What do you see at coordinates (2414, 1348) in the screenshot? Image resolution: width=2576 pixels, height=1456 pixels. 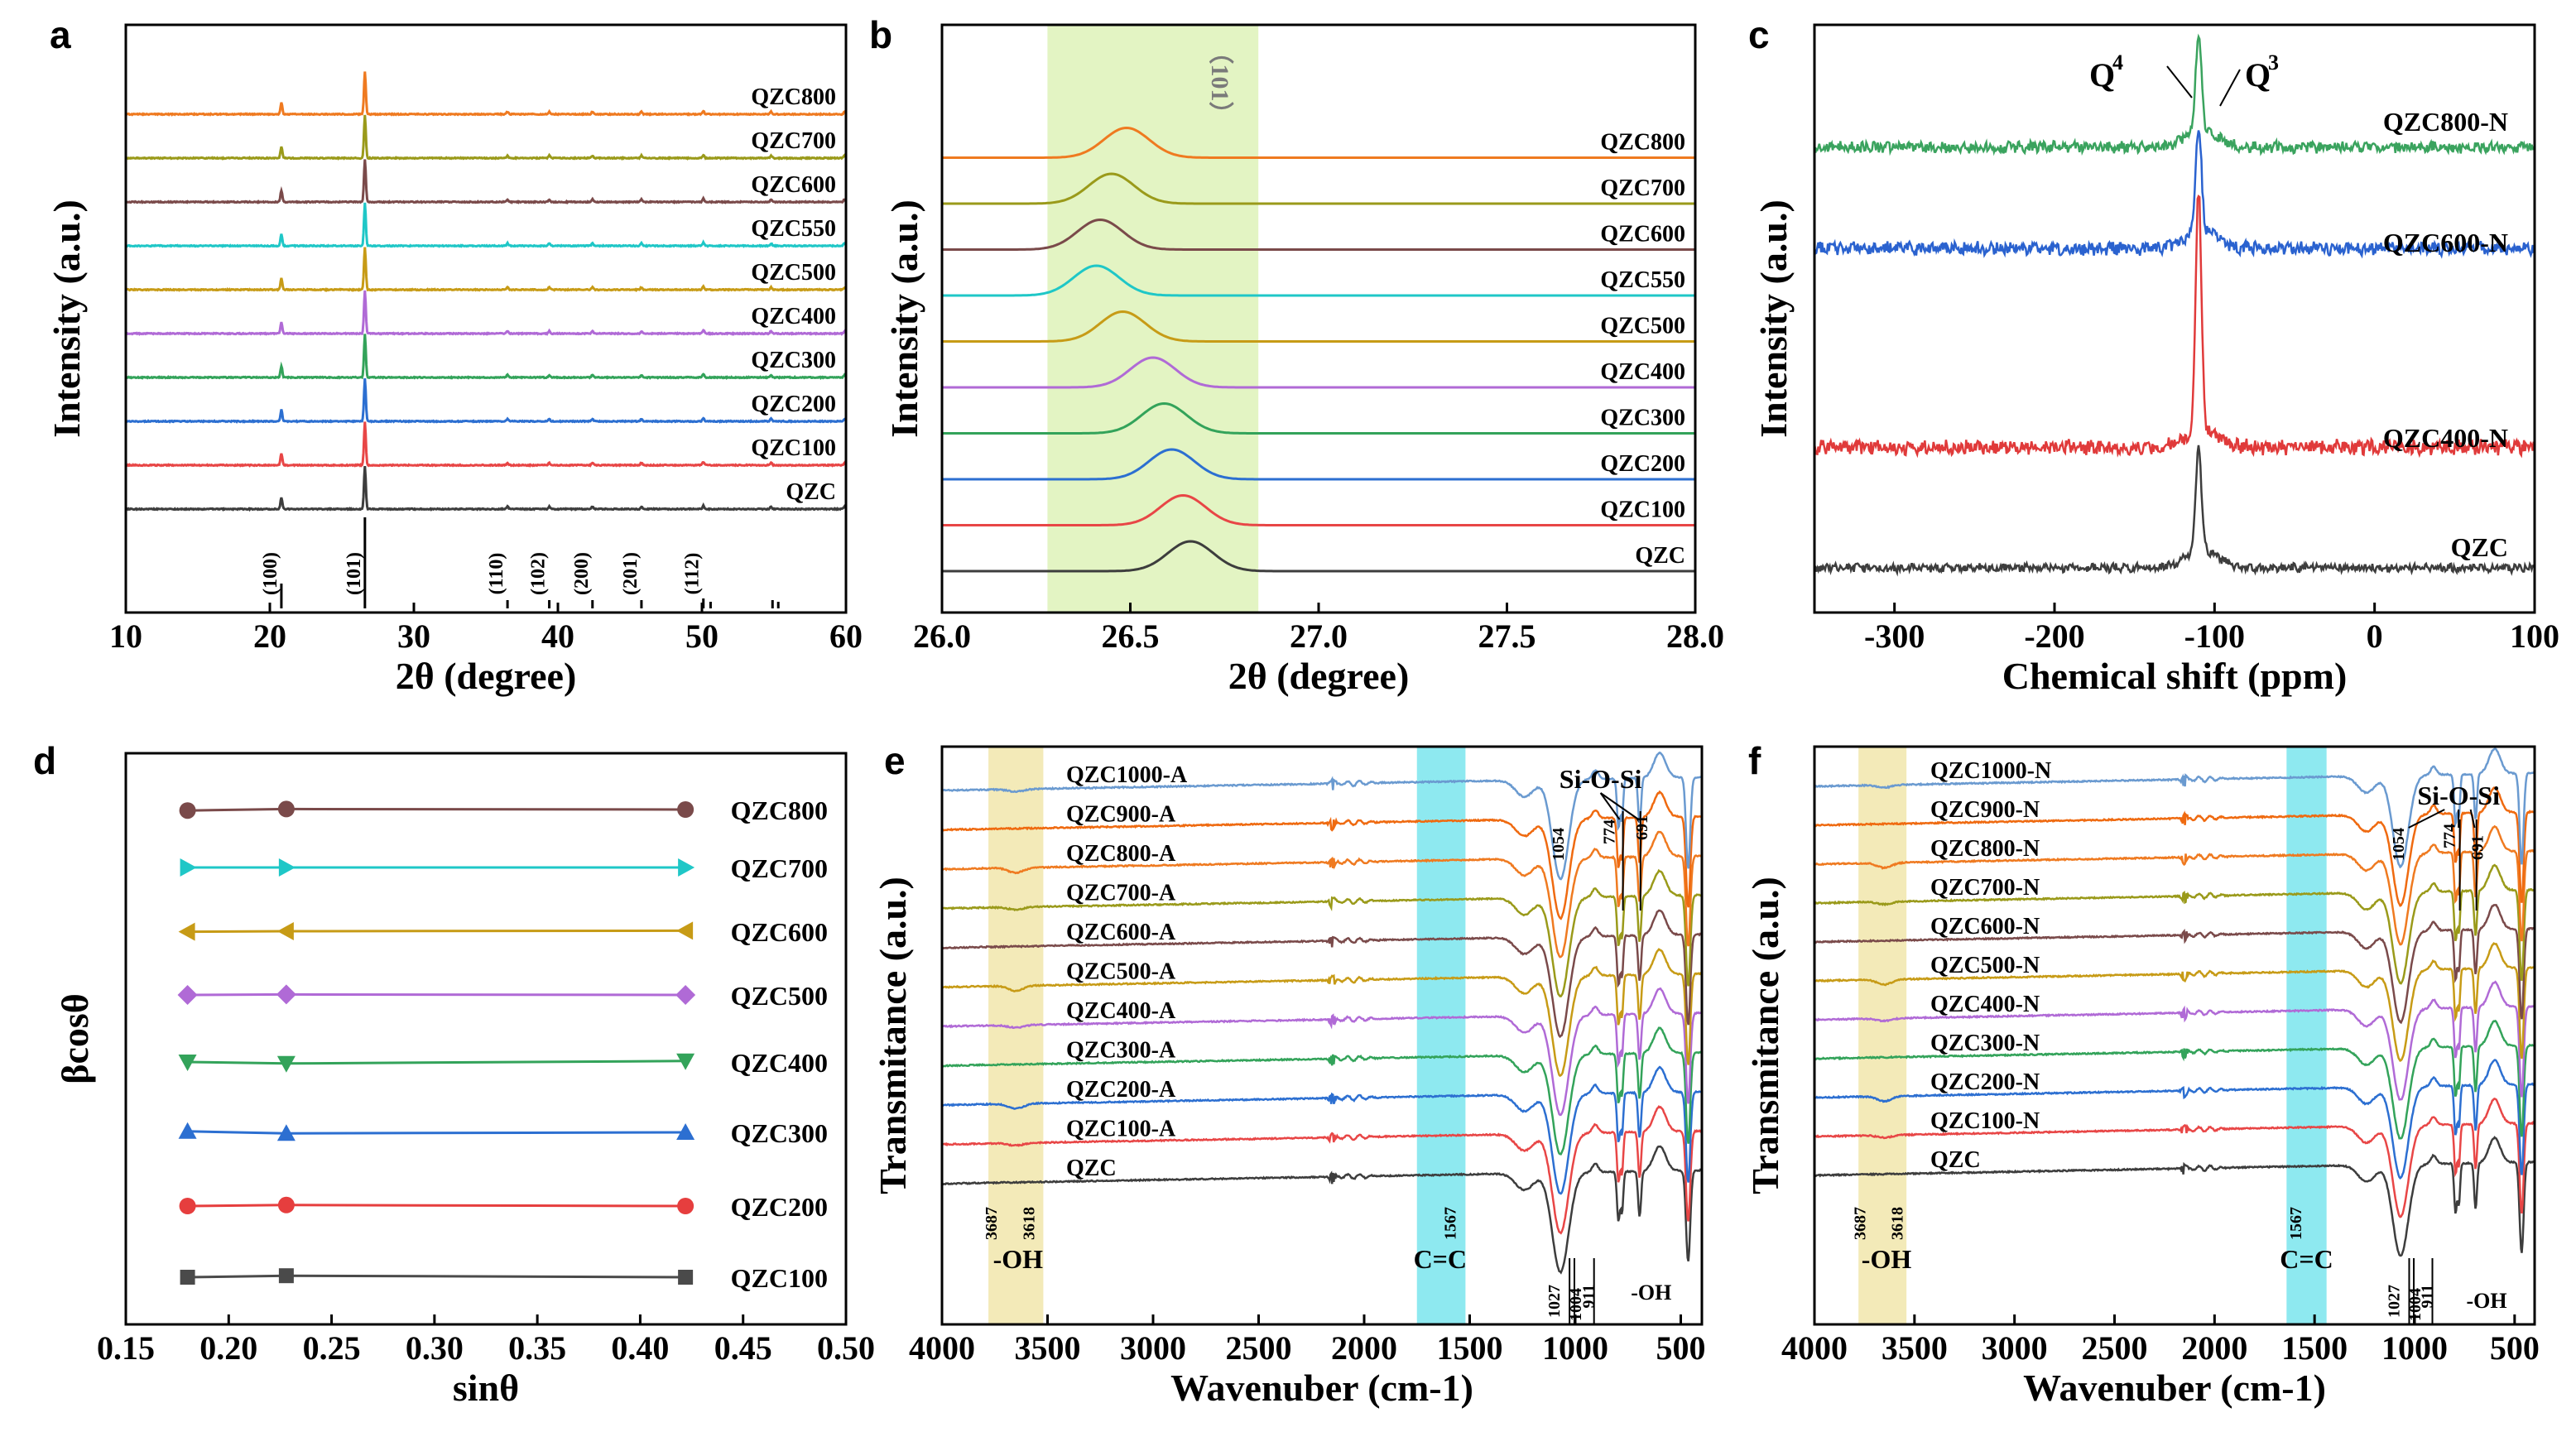 I see `panel-f-xtick-label: 1000` at bounding box center [2414, 1348].